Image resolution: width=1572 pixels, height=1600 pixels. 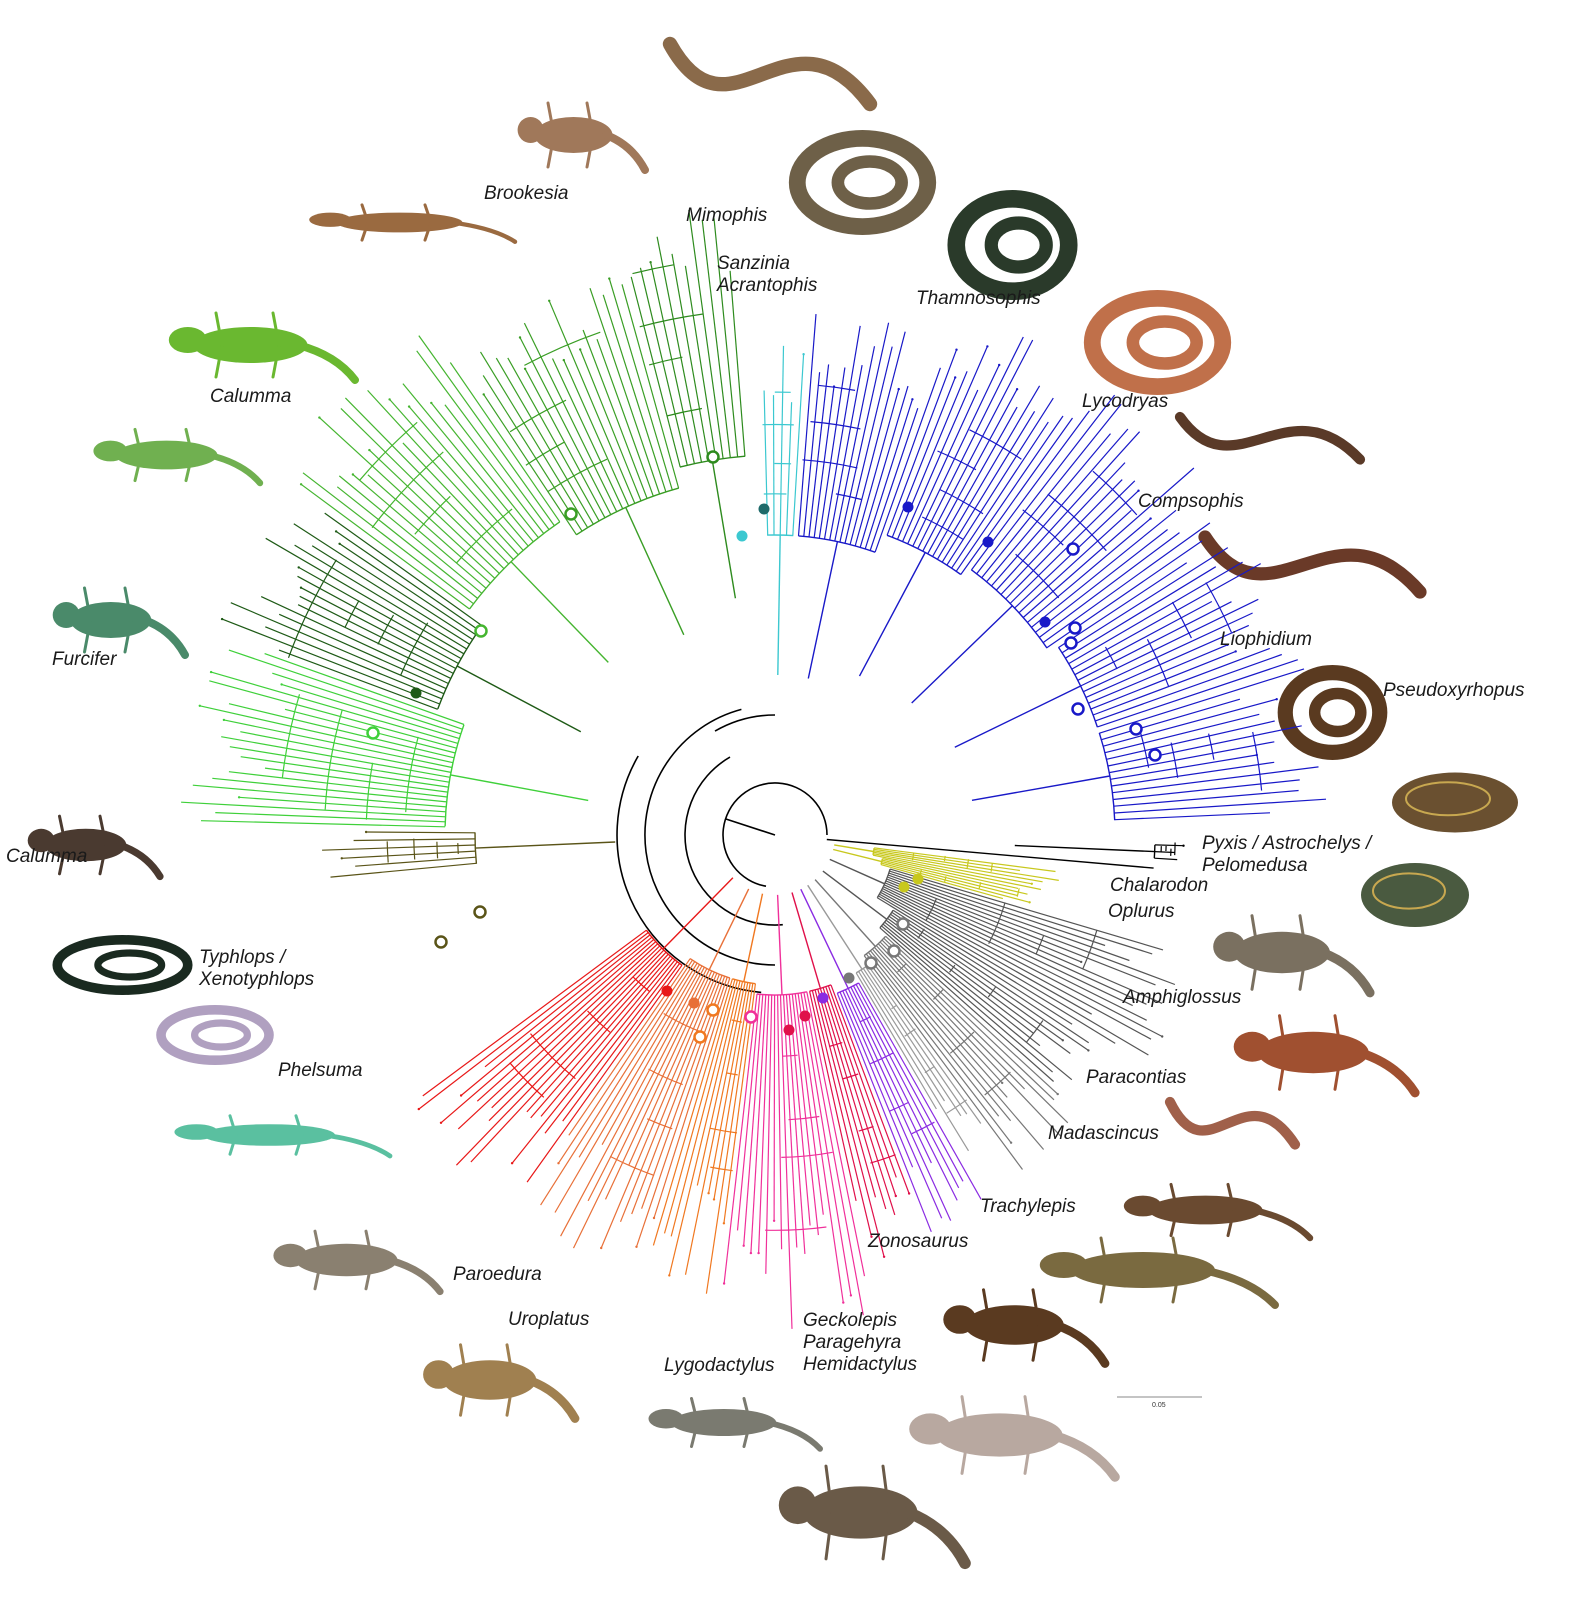 I want to click on clade-brookesia, so click(x=582, y=456).